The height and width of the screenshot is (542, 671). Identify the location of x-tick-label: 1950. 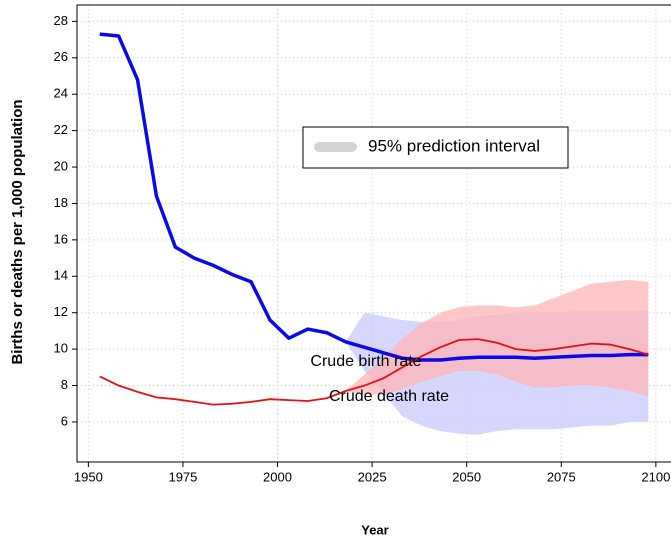
(88, 476).